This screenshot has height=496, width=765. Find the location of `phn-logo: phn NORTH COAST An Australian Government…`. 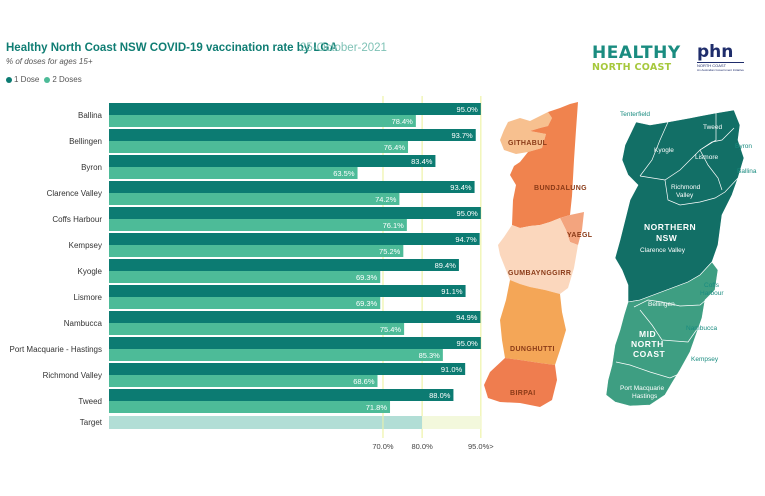

phn-logo: phn NORTH COAST An Australian Government… is located at coordinates (720, 58).